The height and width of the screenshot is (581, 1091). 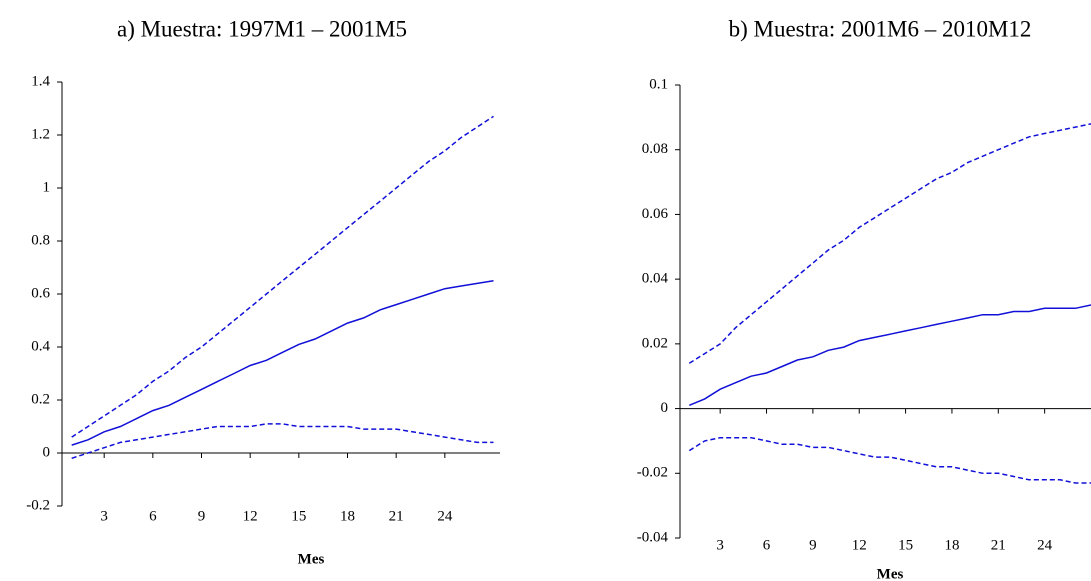 I want to click on y-tick-label: -0.04, so click(x=653, y=537).